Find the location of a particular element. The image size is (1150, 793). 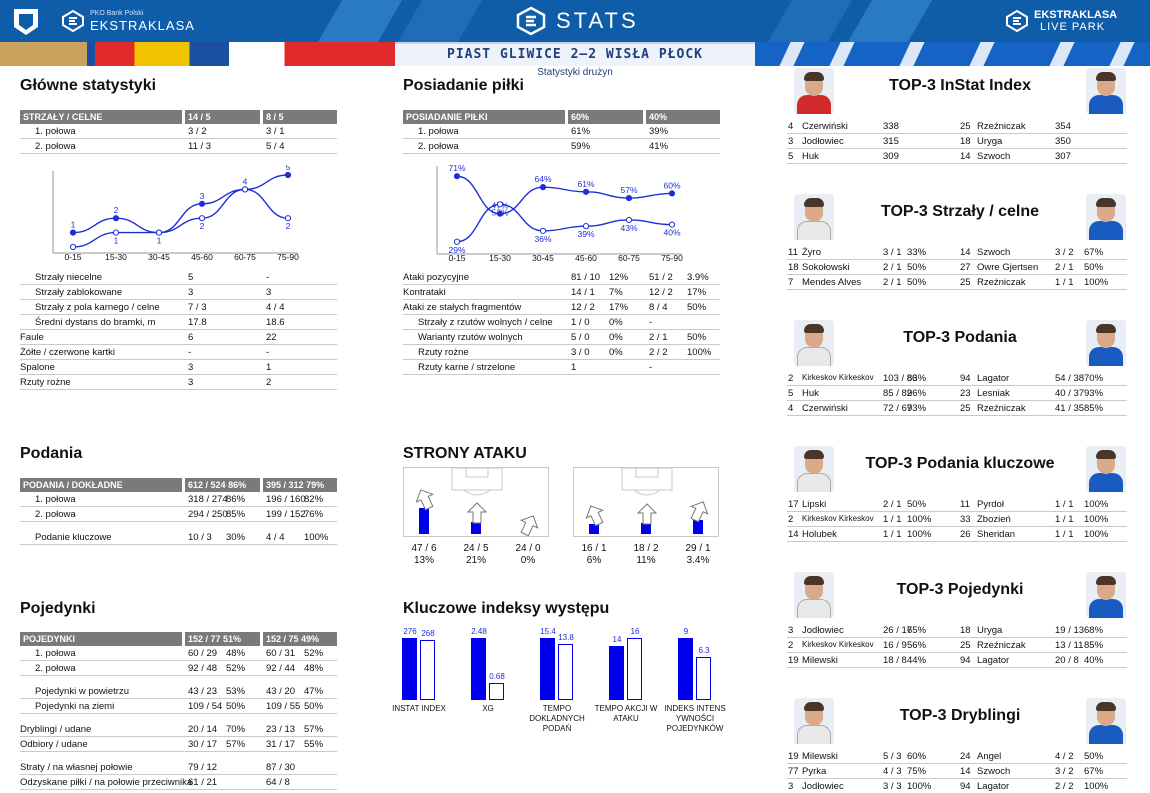

away-player: Szwoch is located at coordinates (994, 156).